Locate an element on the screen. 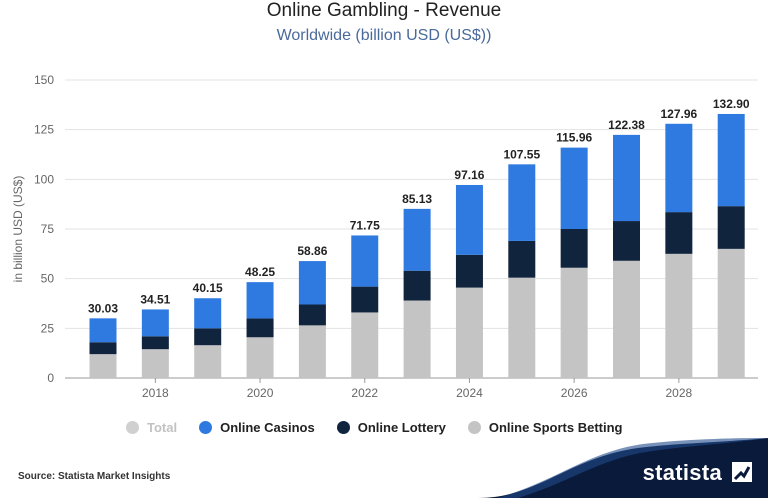 The image size is (768, 498). bar-online-sports-betting-2024 is located at coordinates (469, 332).